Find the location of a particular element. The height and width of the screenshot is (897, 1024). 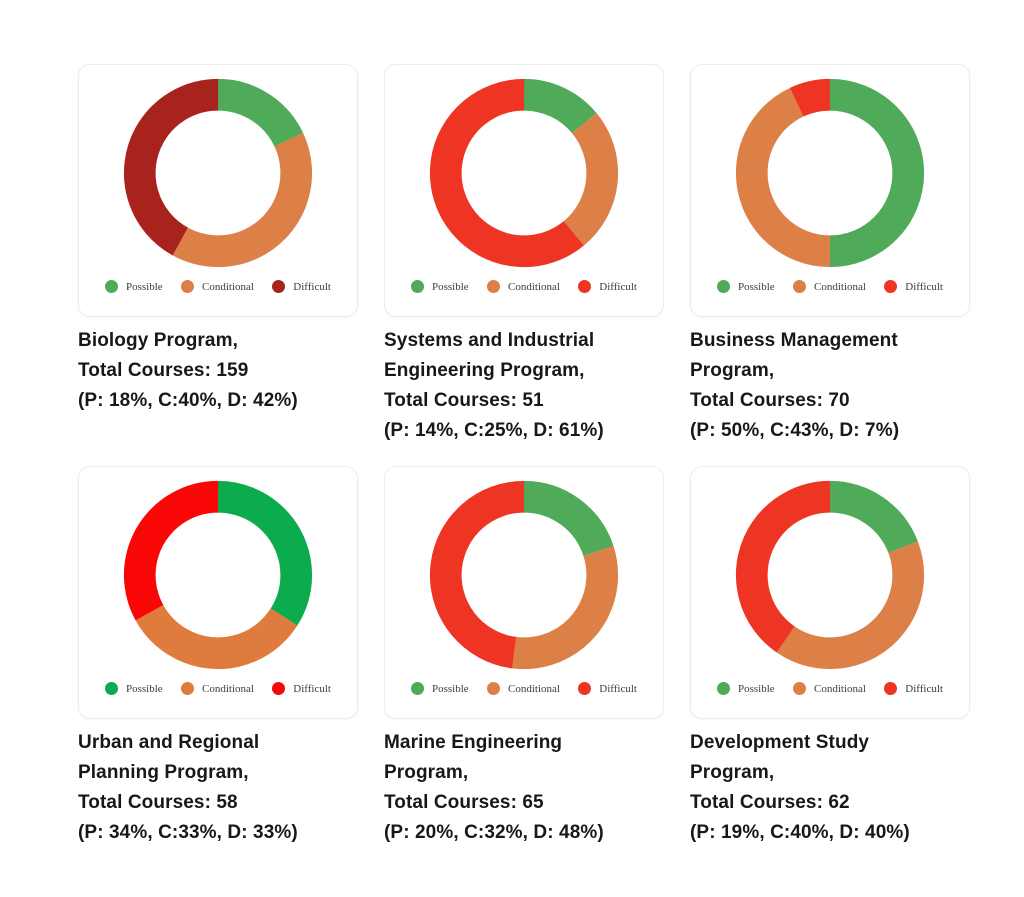

percentages: (P: 14%, C:25%, D: 61%) is located at coordinates (494, 430).